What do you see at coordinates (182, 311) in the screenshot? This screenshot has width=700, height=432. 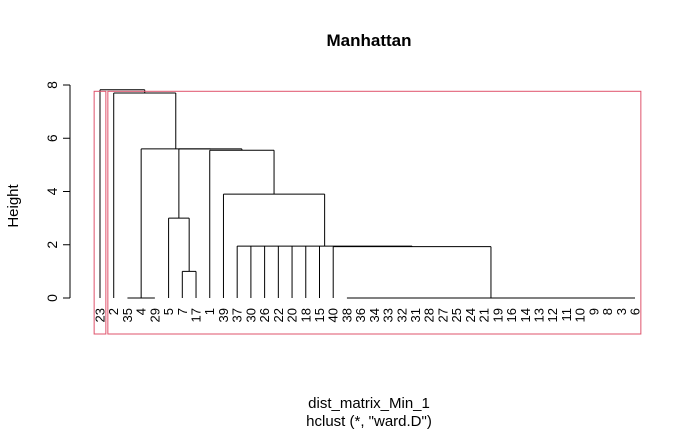 I see `leaf-label: 7` at bounding box center [182, 311].